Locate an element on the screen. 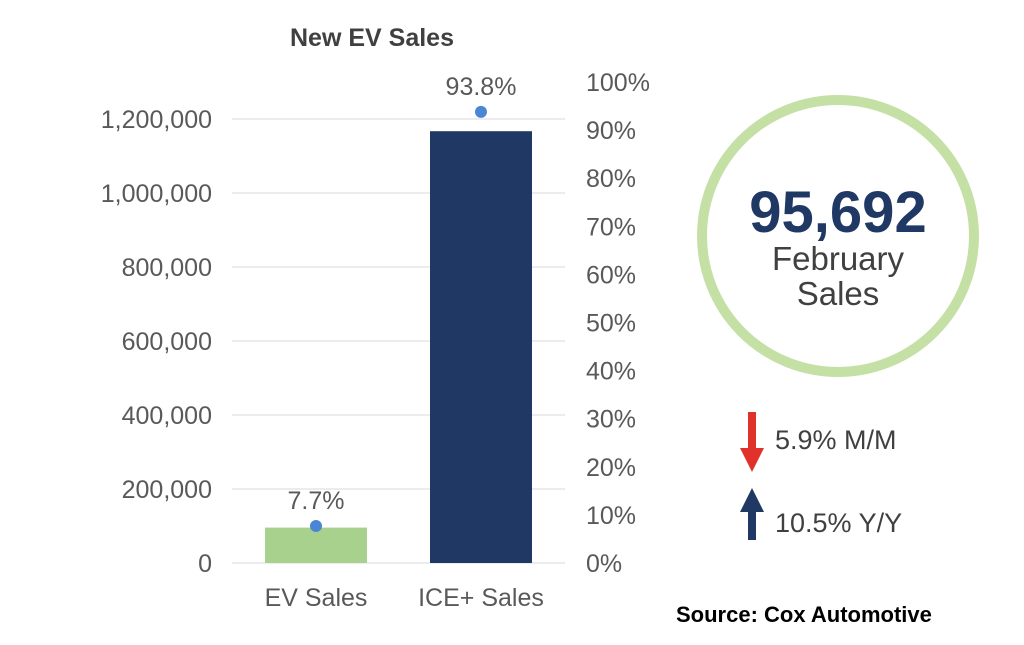 This screenshot has height=645, width=1024. chart-title: New EV Sales is located at coordinates (372, 38).